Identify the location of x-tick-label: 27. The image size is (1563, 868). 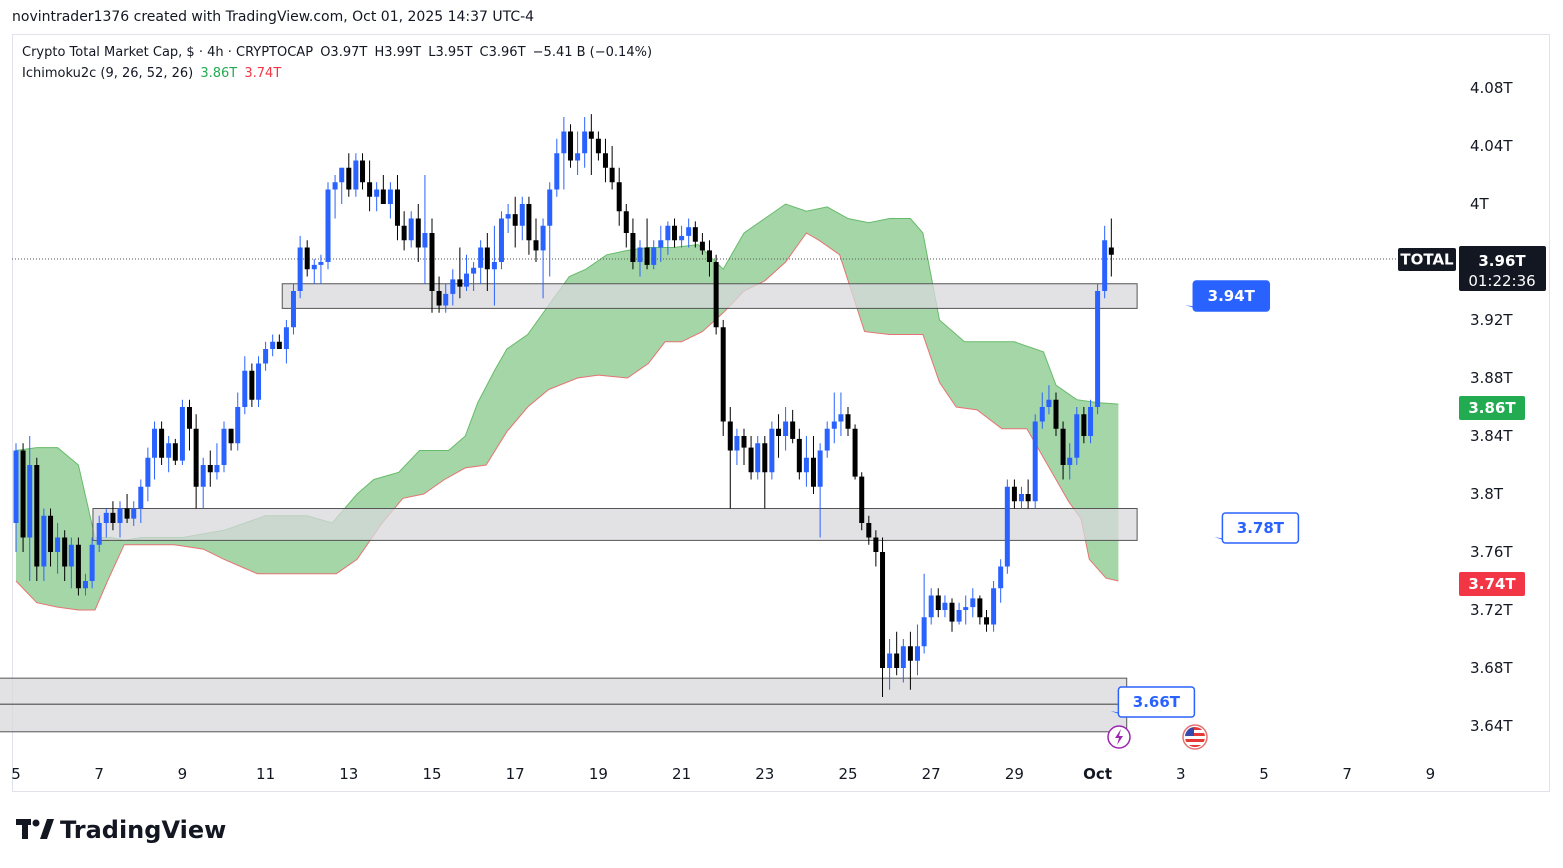
(931, 774).